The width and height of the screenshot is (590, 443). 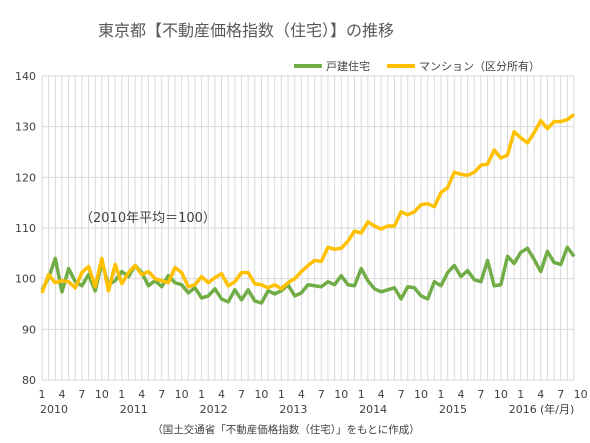 I want to click on x-axis-unit-label: (年/月), so click(x=557, y=409).